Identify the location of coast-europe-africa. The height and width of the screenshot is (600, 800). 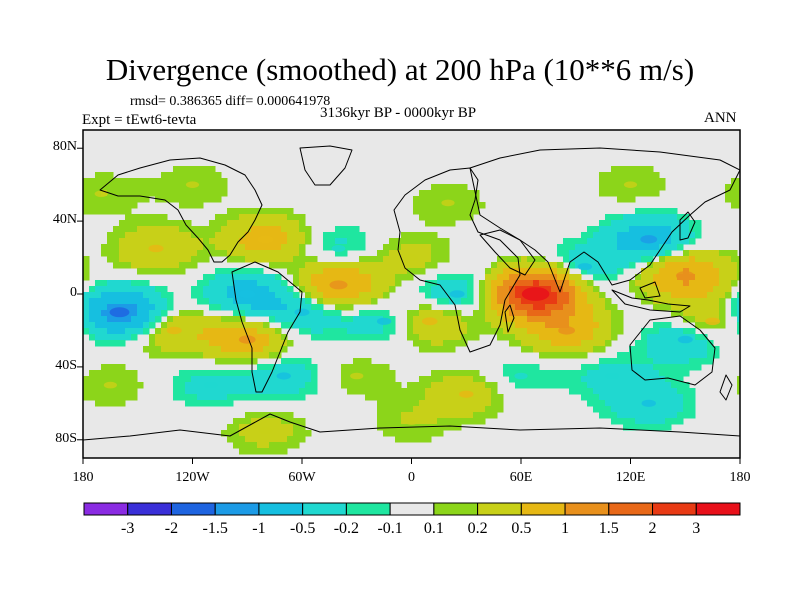
(457, 260).